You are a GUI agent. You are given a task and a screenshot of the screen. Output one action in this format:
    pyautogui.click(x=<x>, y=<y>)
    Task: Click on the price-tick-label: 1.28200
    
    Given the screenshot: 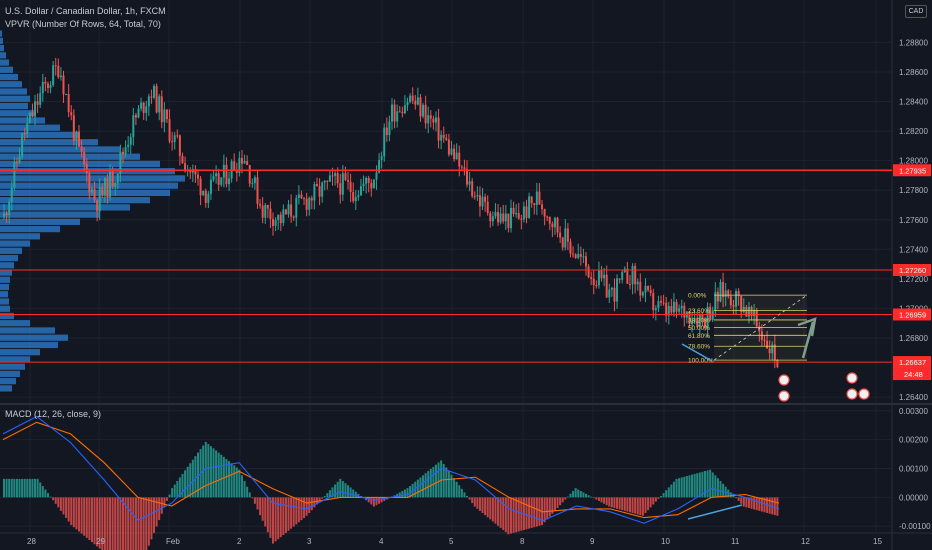 What is the action you would take?
    pyautogui.click(x=913, y=131)
    